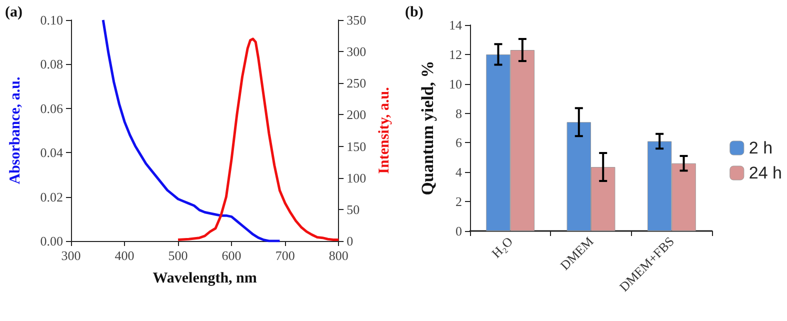 The width and height of the screenshot is (787, 321). Describe the element at coordinates (52, 108) in the screenshot. I see `y-tick-label: 0.06` at that location.